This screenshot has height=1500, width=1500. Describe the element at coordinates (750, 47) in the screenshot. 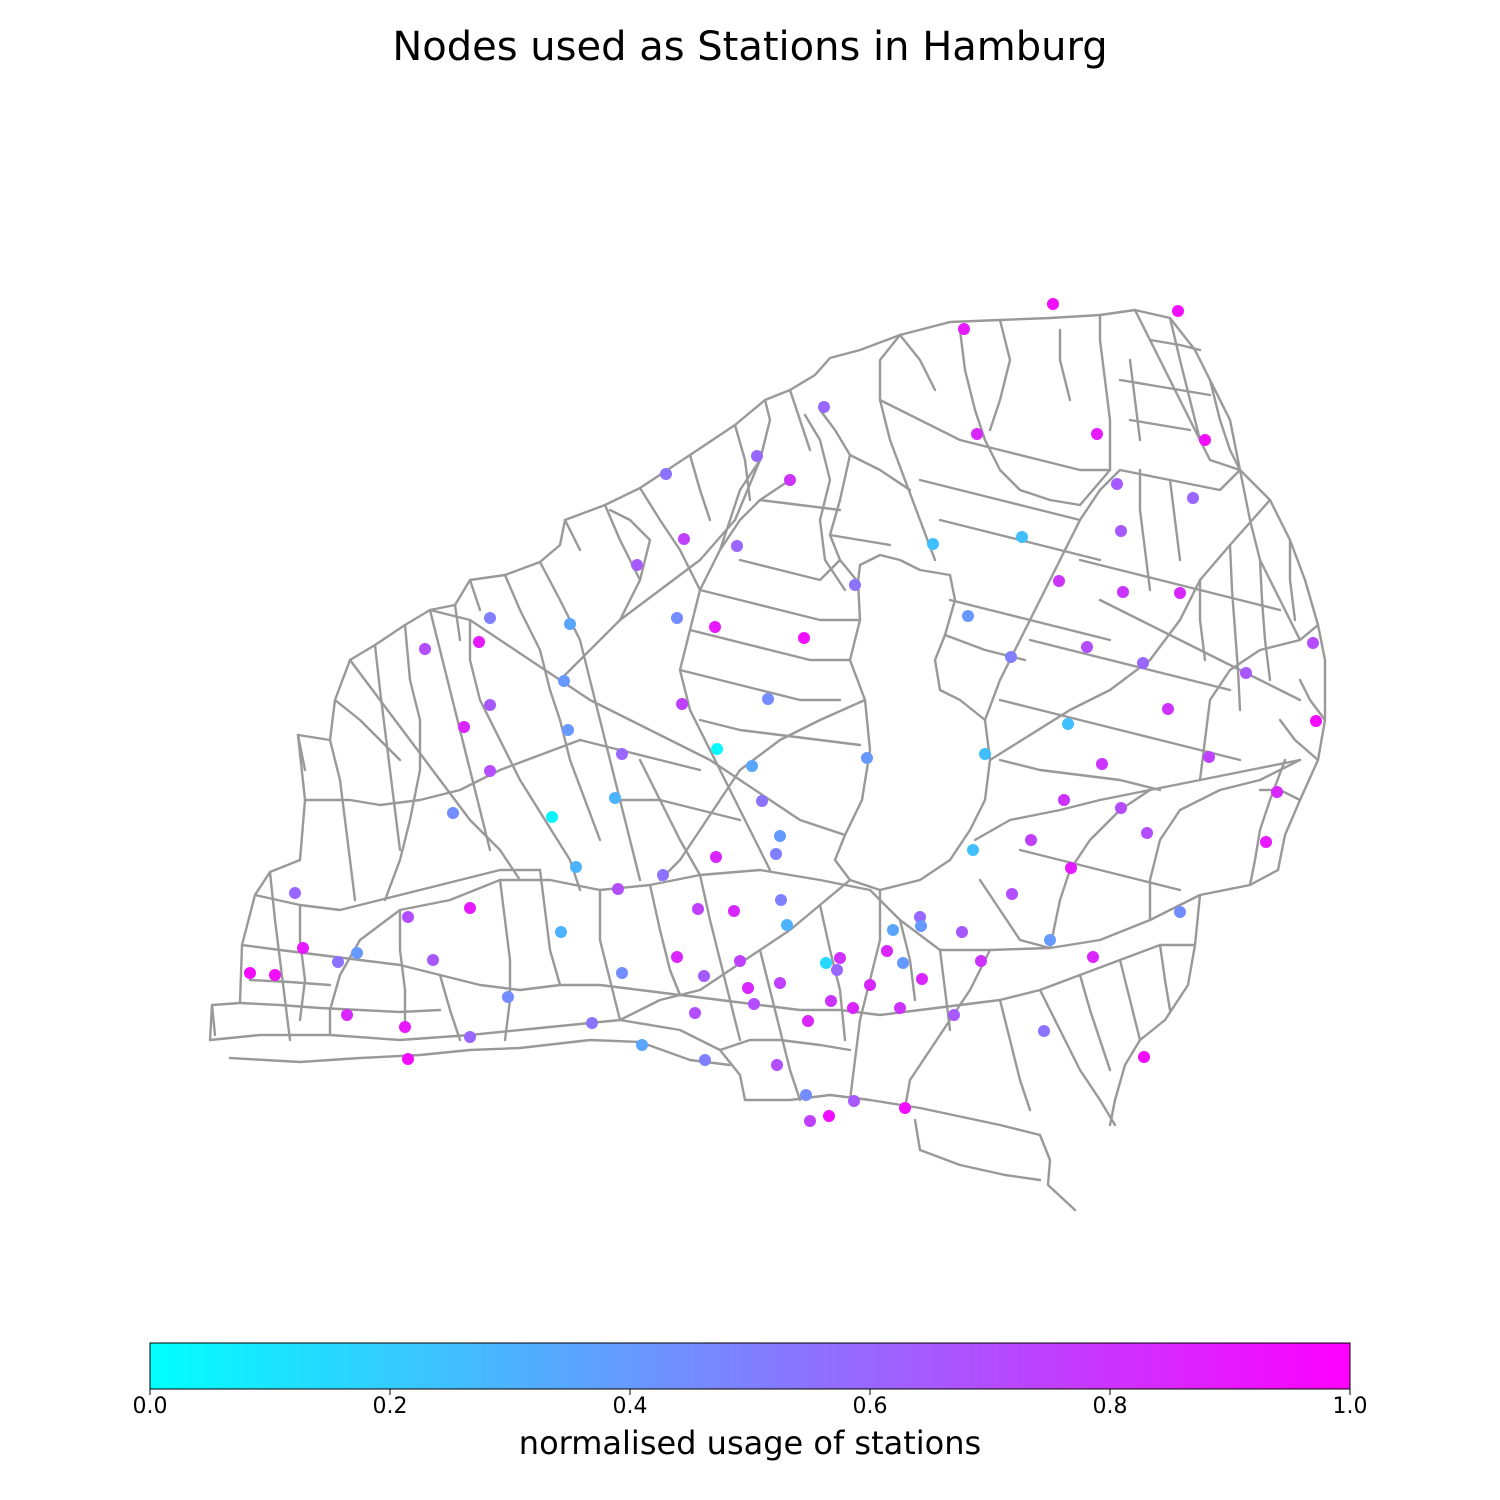

I see `map-title: Nodes used as Stations in Hamburg` at that location.